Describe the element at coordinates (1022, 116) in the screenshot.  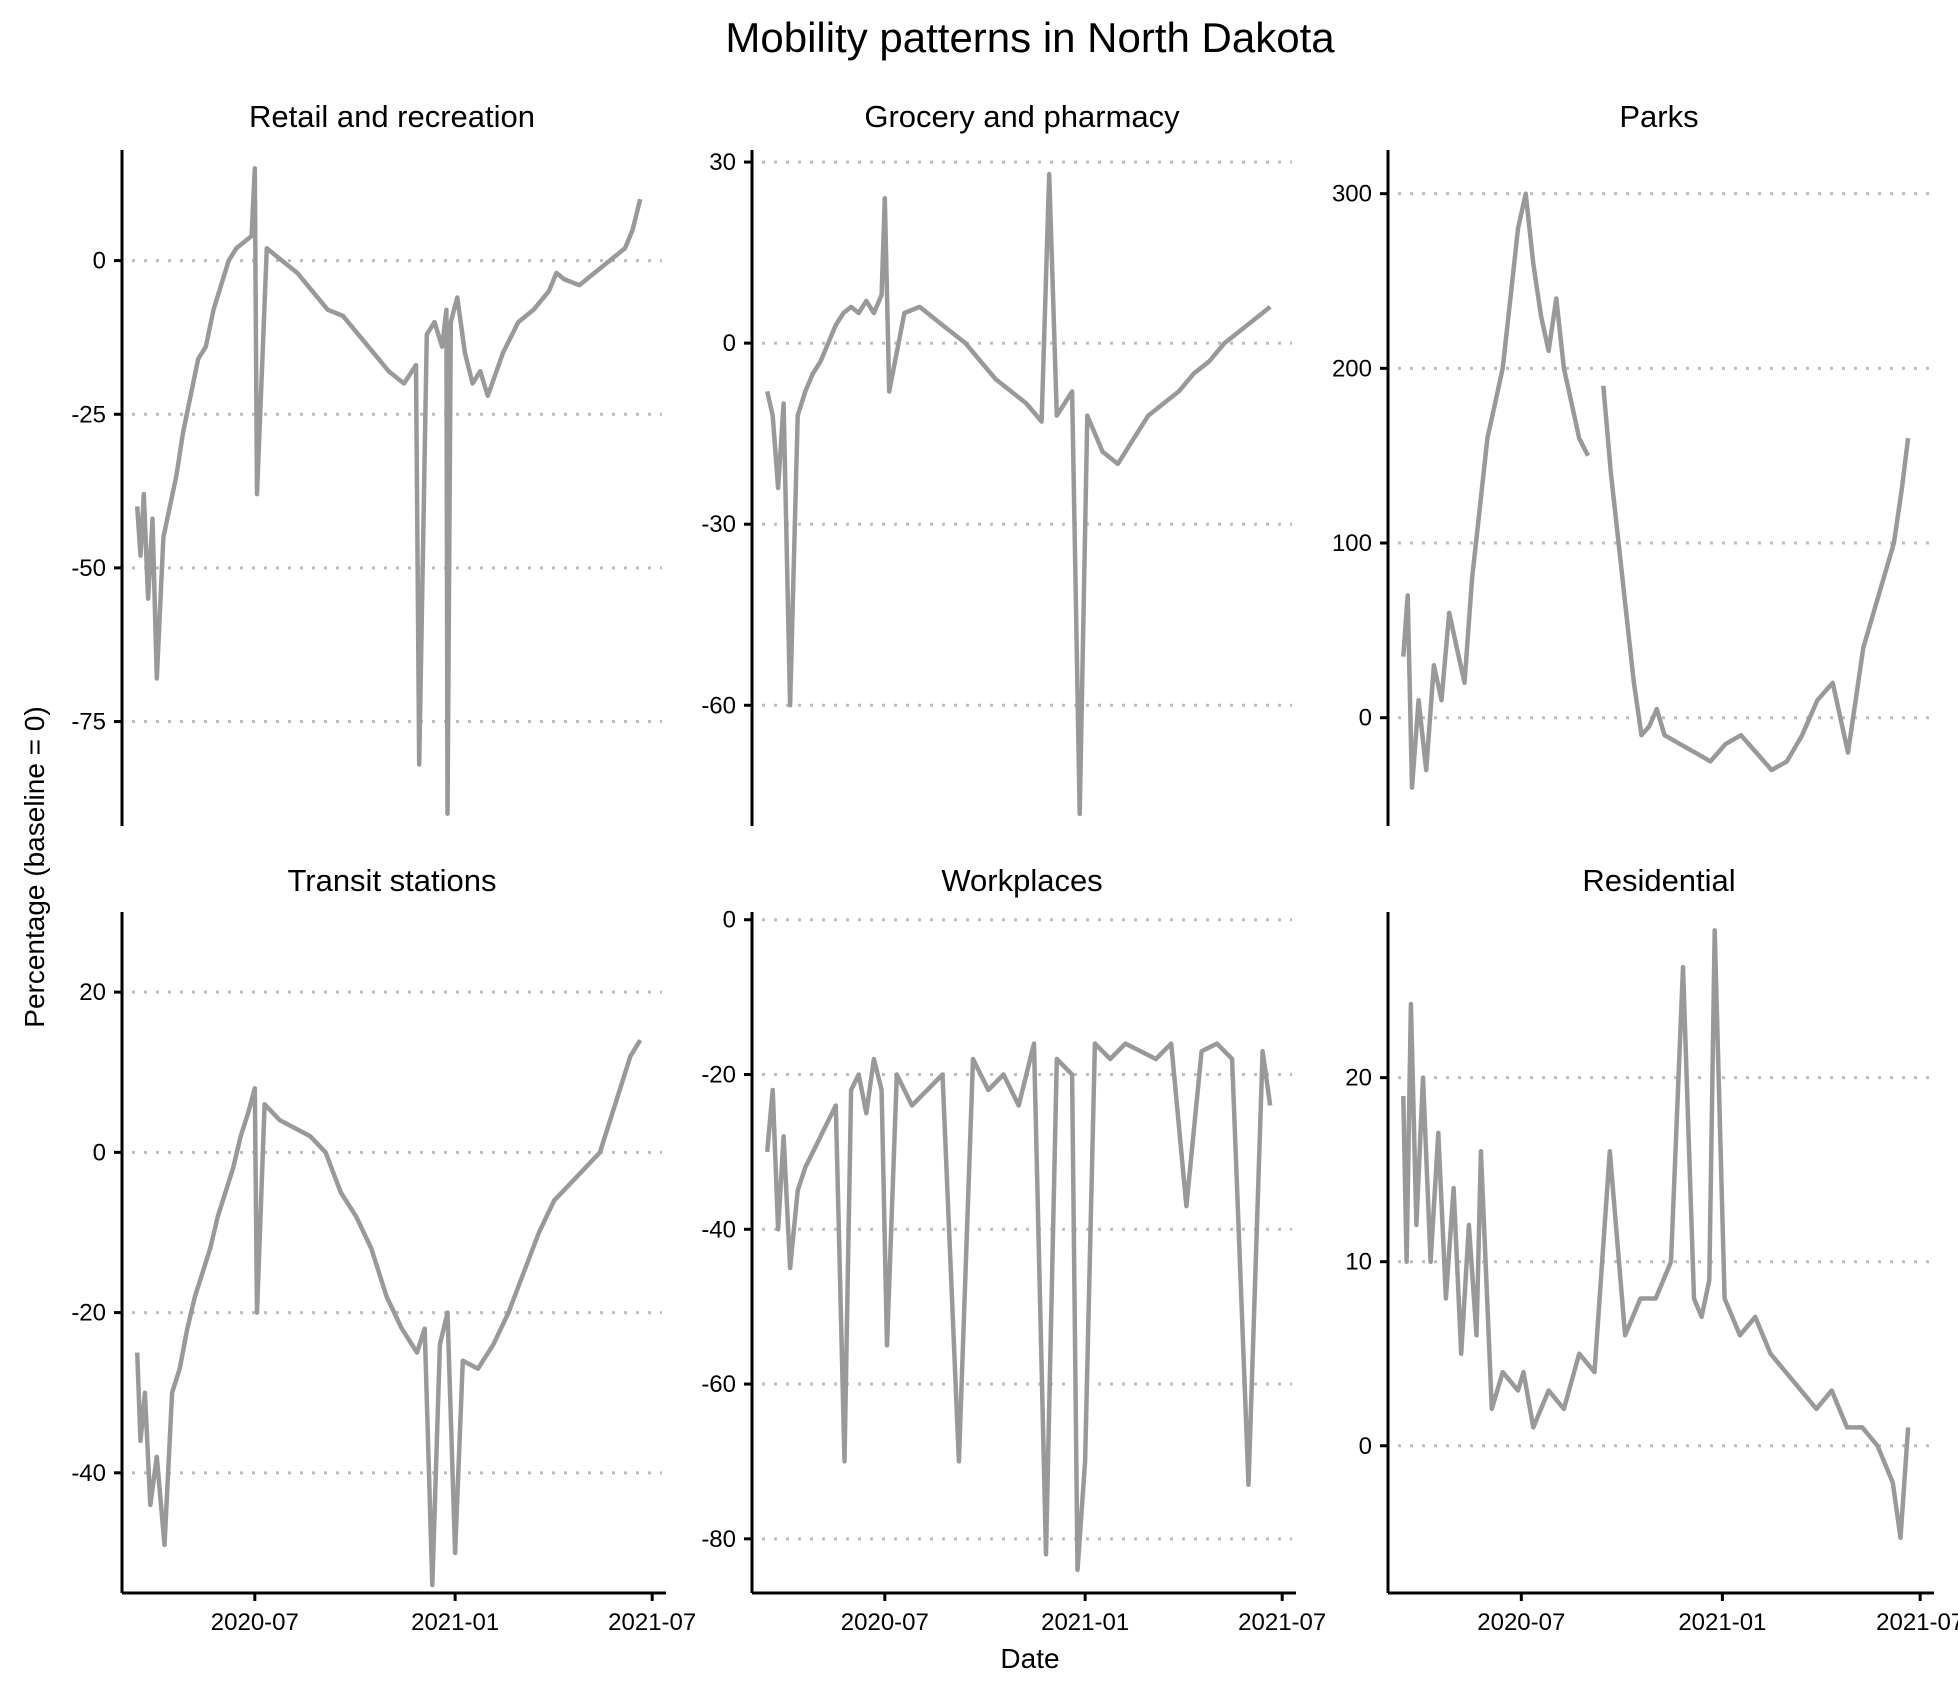
I see `facet-title: Grocery and pharmacy` at that location.